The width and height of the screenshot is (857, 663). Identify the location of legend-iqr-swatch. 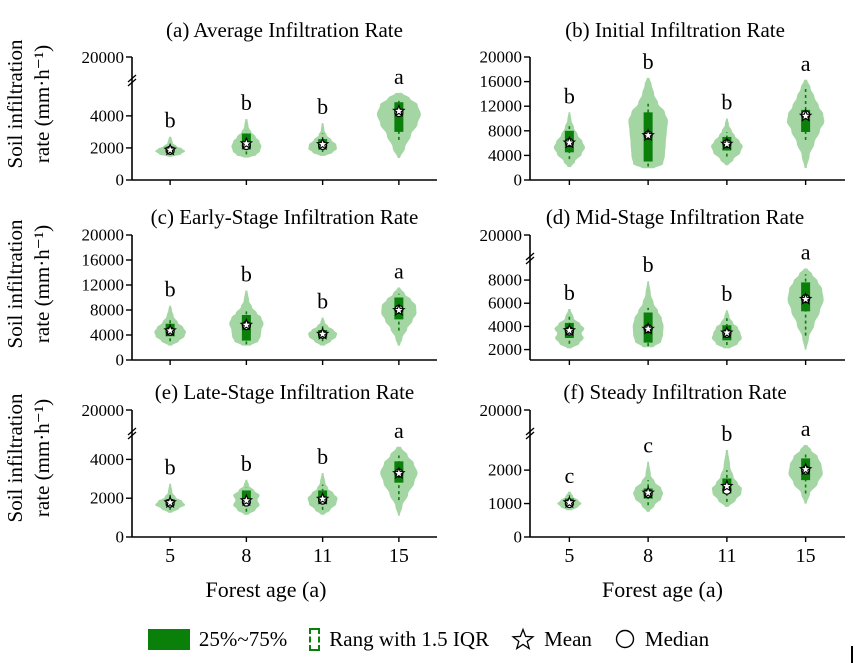
(168, 639).